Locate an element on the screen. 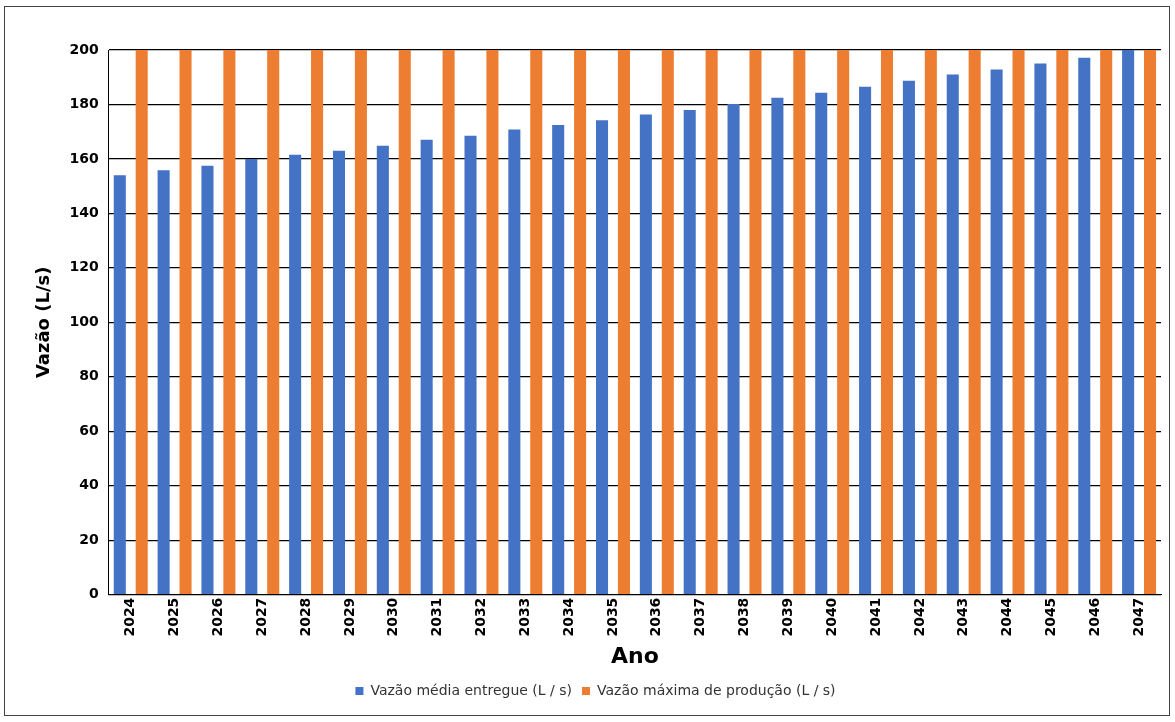  x-tick-label: 2029 is located at coordinates (348, 617).